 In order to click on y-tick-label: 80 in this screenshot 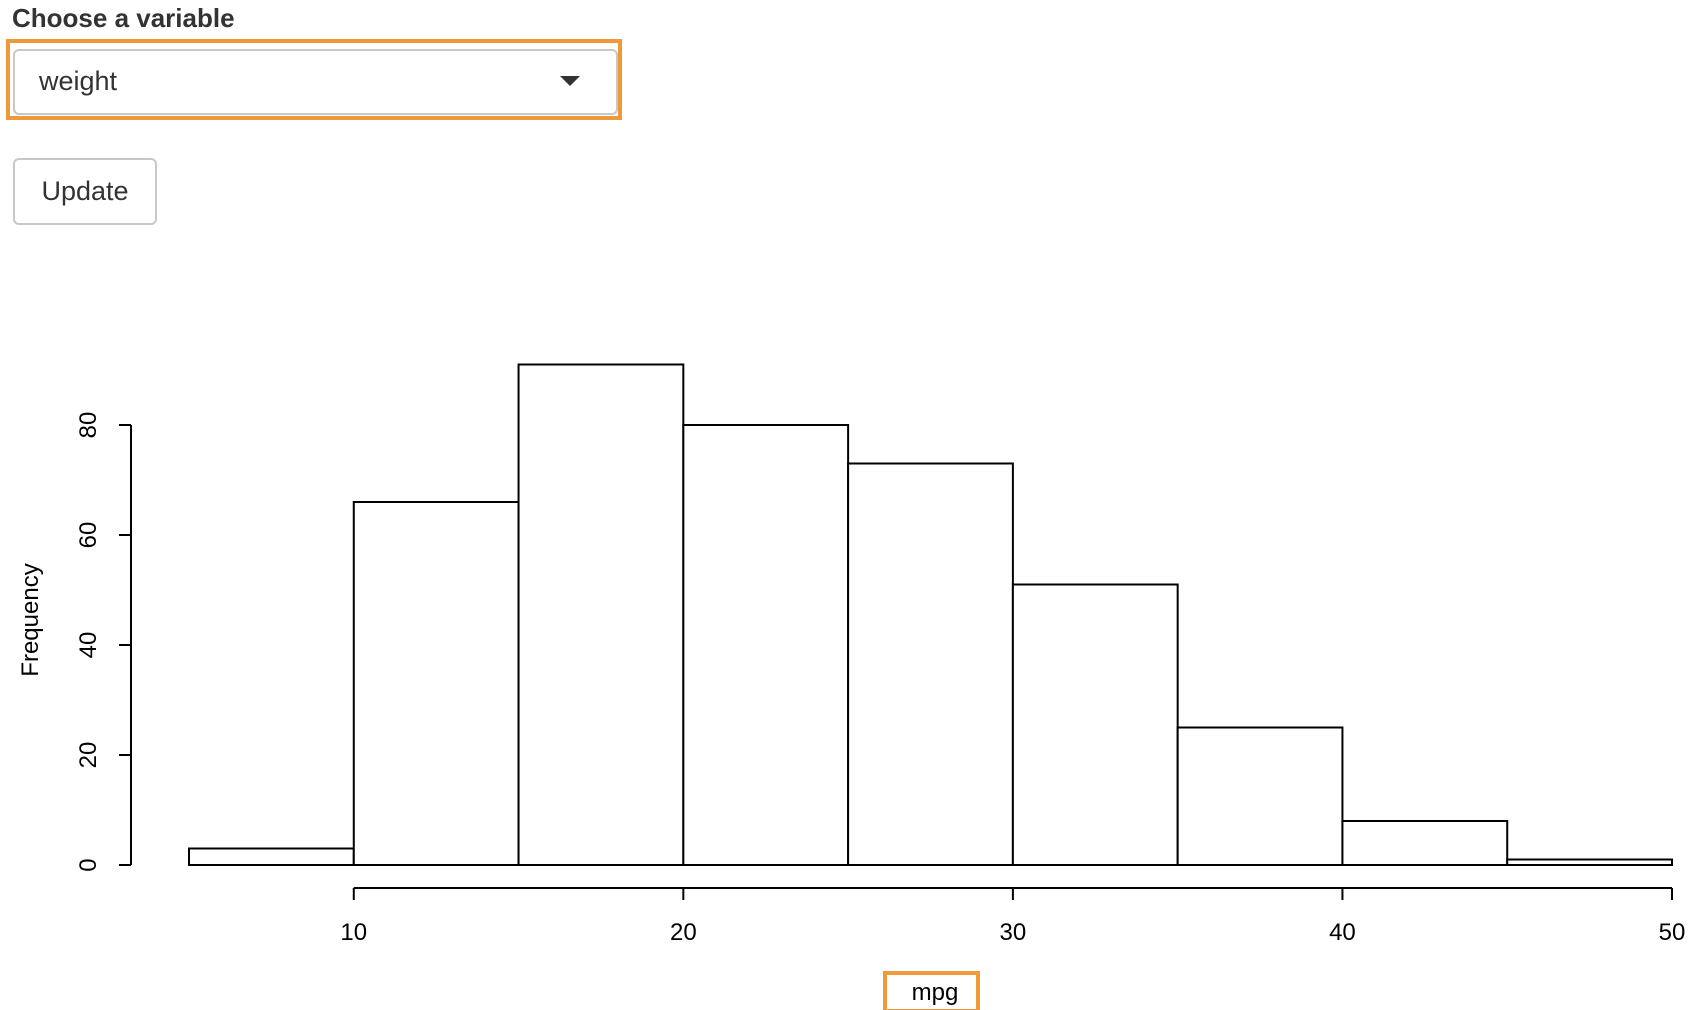, I will do `click(88, 425)`.